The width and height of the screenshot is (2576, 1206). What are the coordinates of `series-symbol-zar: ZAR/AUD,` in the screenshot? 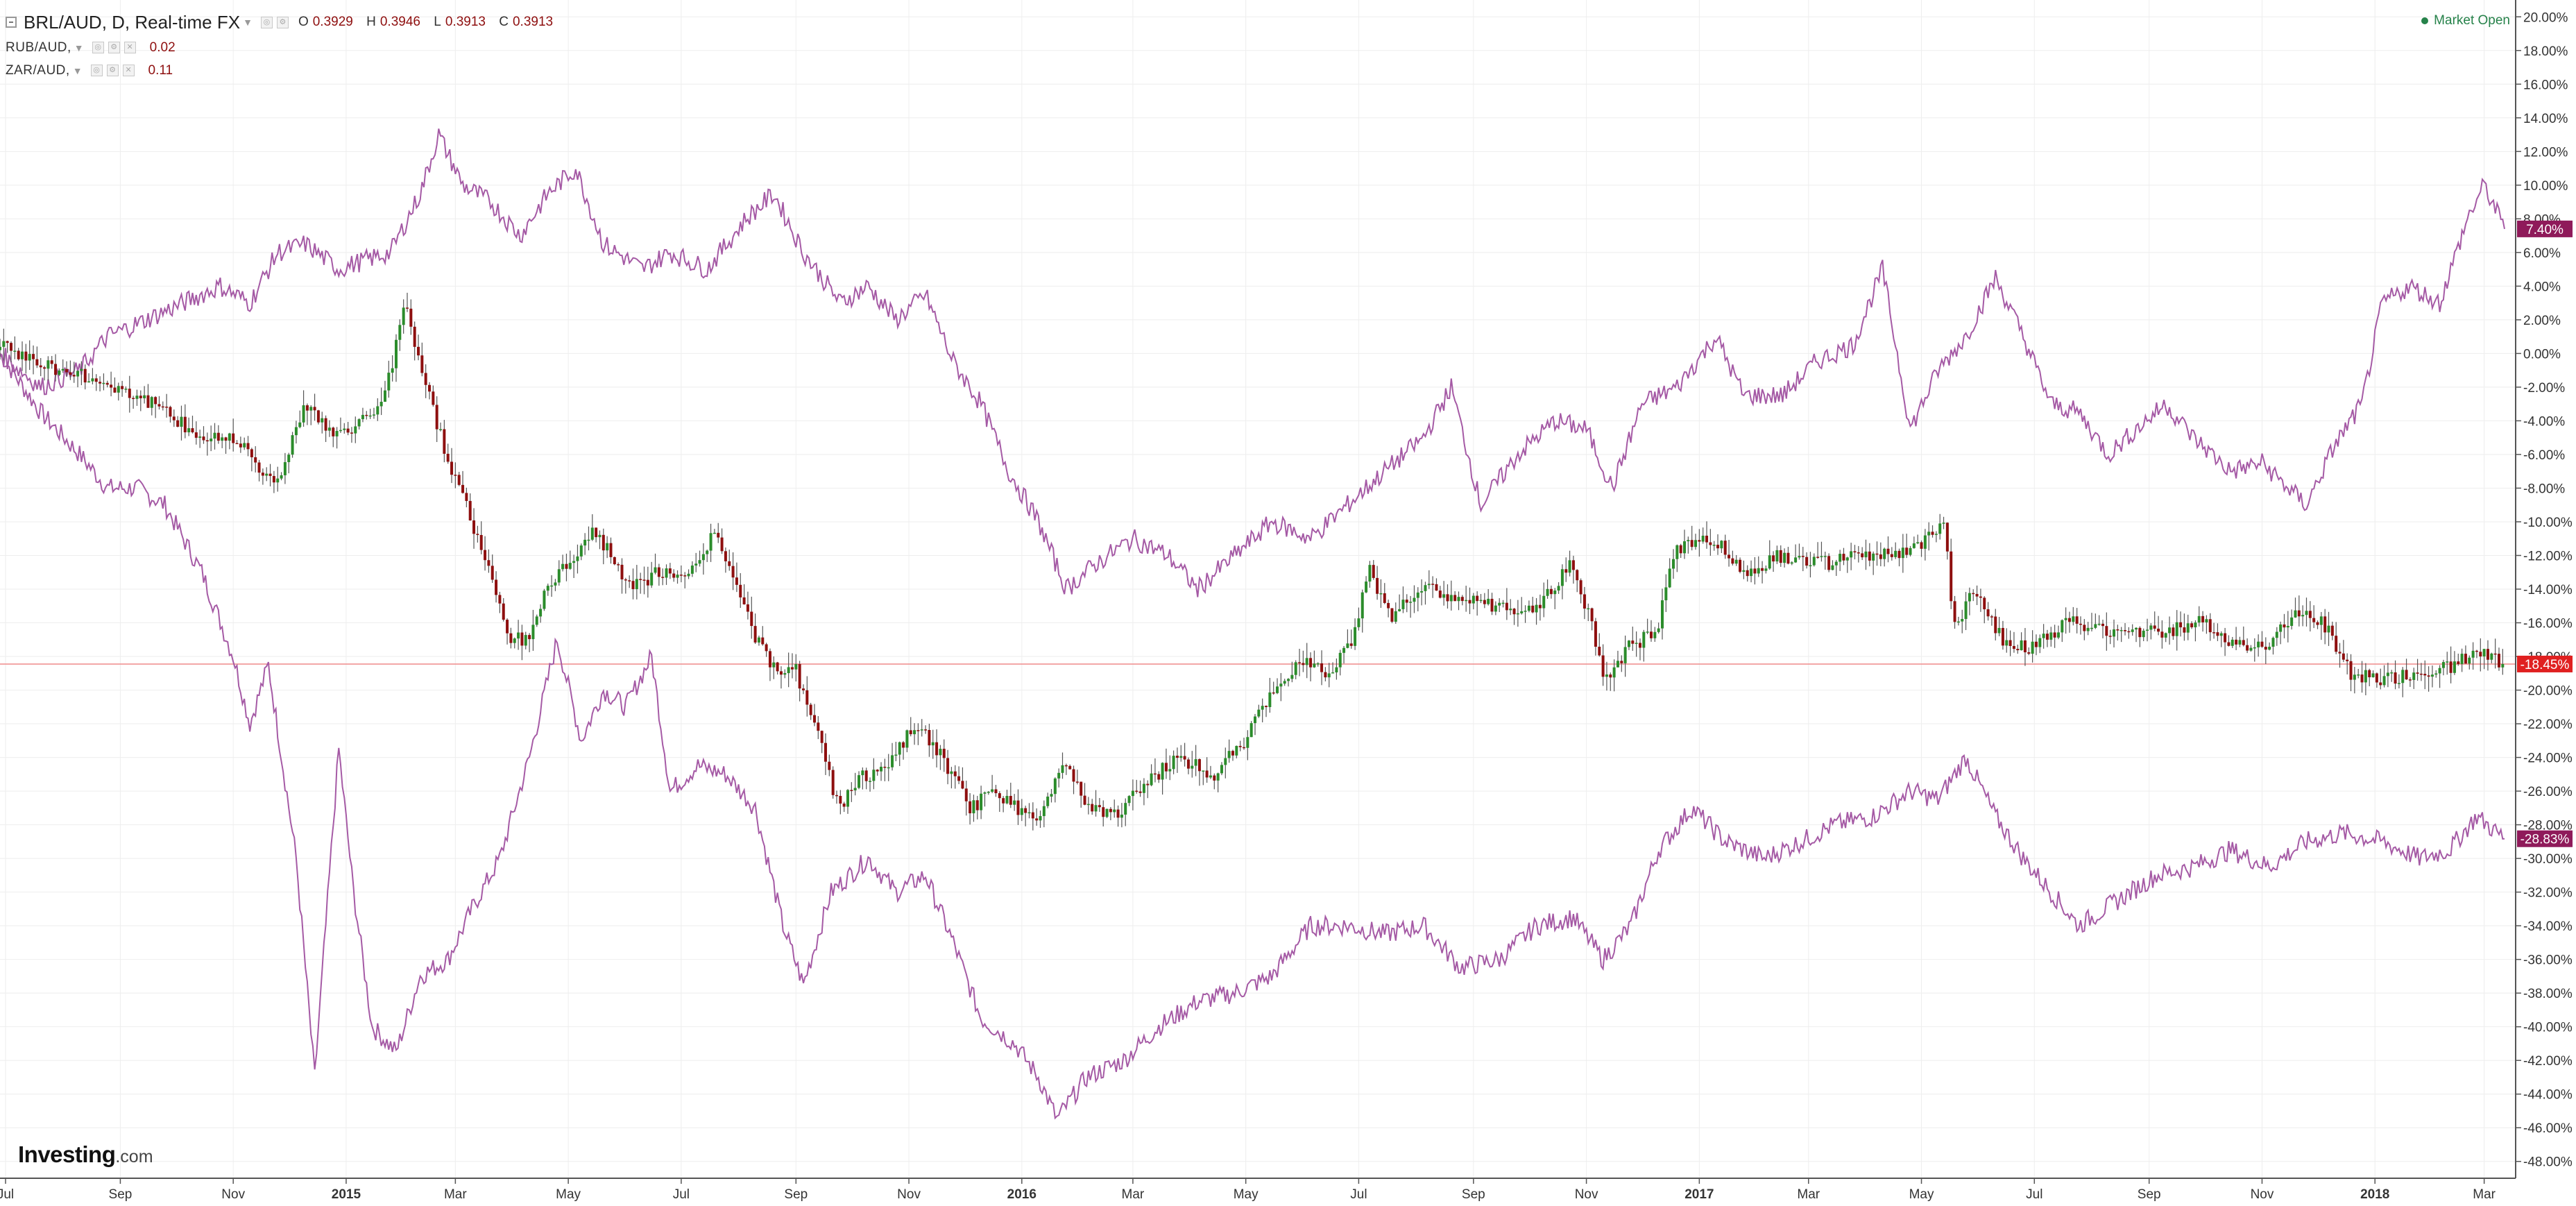 It's located at (38, 70).